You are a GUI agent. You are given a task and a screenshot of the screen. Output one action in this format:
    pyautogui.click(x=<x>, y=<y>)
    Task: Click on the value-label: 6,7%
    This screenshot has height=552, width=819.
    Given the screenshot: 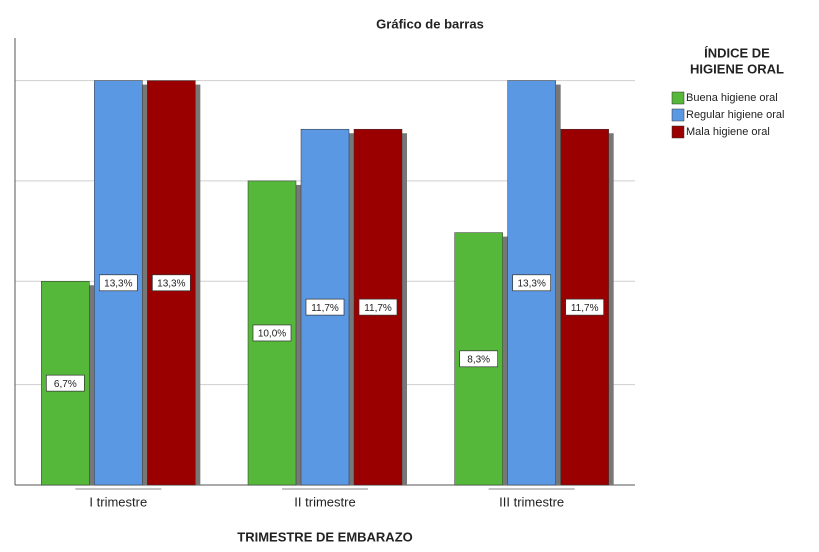 What is the action you would take?
    pyautogui.click(x=65, y=384)
    